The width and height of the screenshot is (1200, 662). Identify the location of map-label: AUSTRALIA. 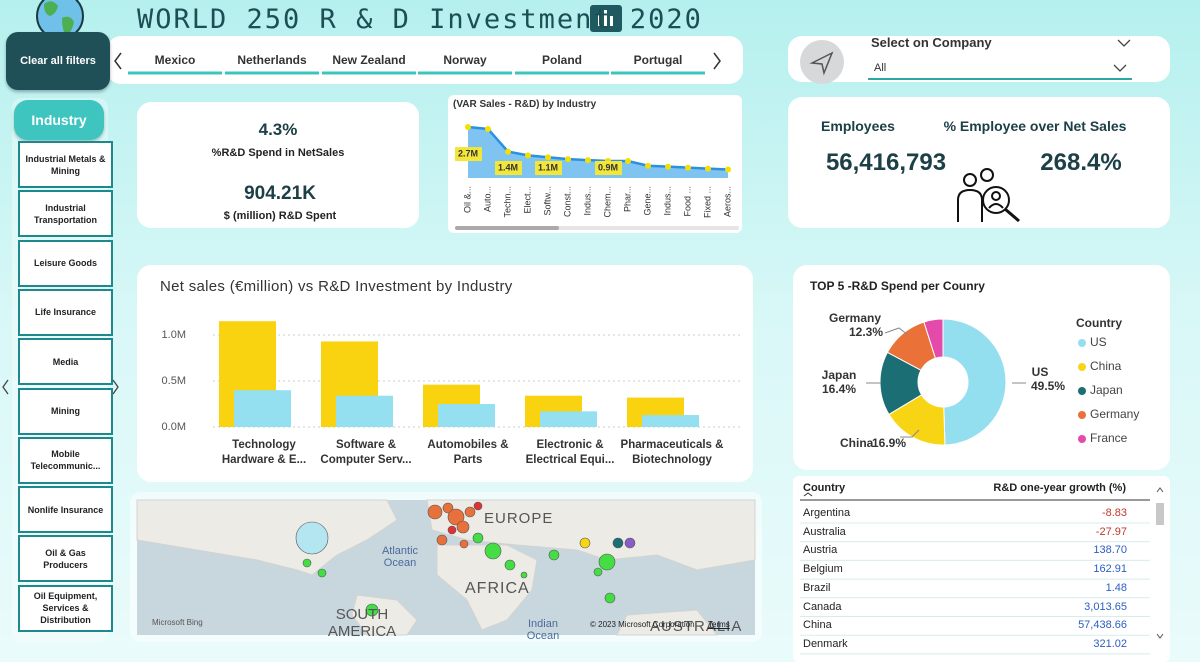
(696, 626).